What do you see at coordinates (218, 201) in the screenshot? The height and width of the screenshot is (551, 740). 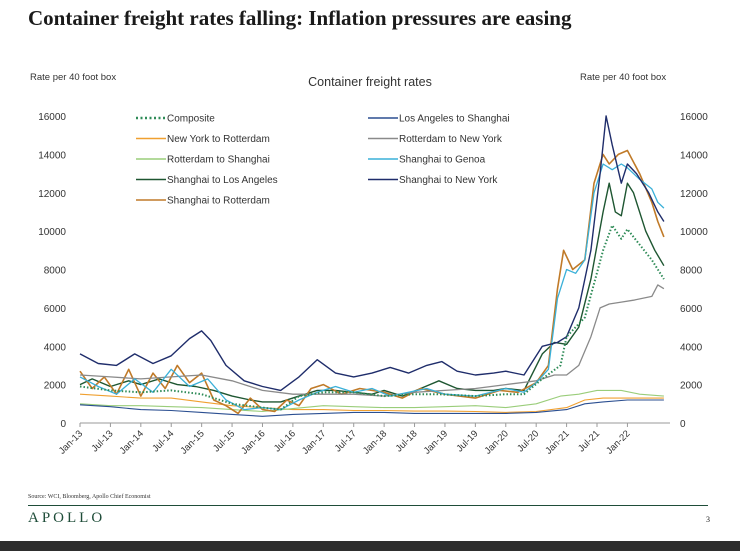 I see `legend-label-4: Shanghai to Rotterdam` at bounding box center [218, 201].